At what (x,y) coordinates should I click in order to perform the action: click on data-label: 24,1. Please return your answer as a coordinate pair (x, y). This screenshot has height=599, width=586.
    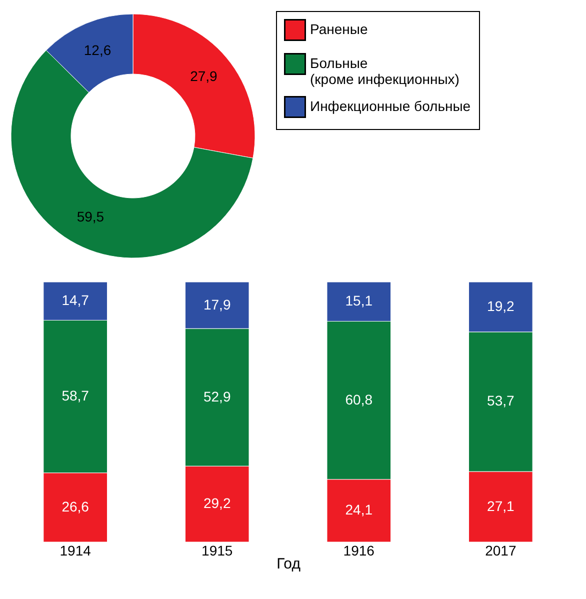
    Looking at the image, I should click on (359, 510).